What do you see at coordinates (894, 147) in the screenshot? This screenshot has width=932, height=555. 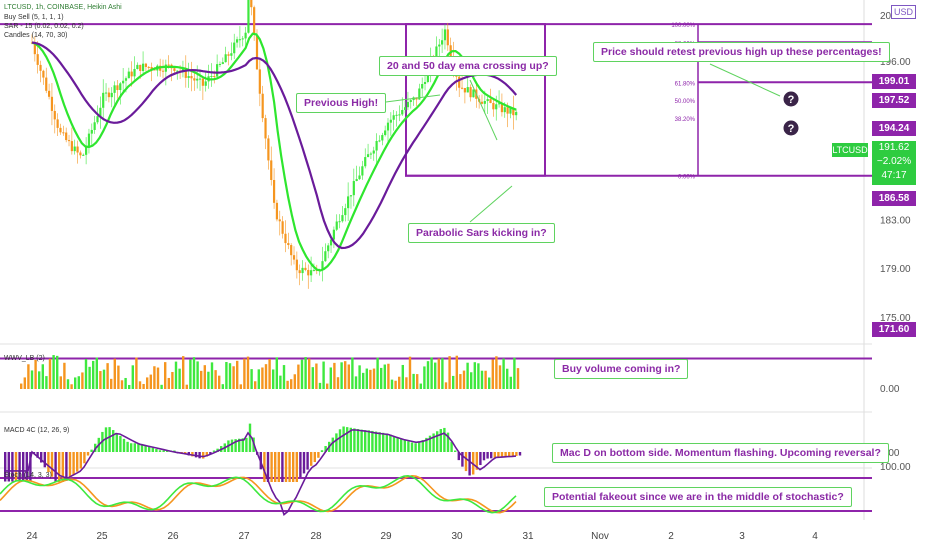 I see `last-price: 191.62` at bounding box center [894, 147].